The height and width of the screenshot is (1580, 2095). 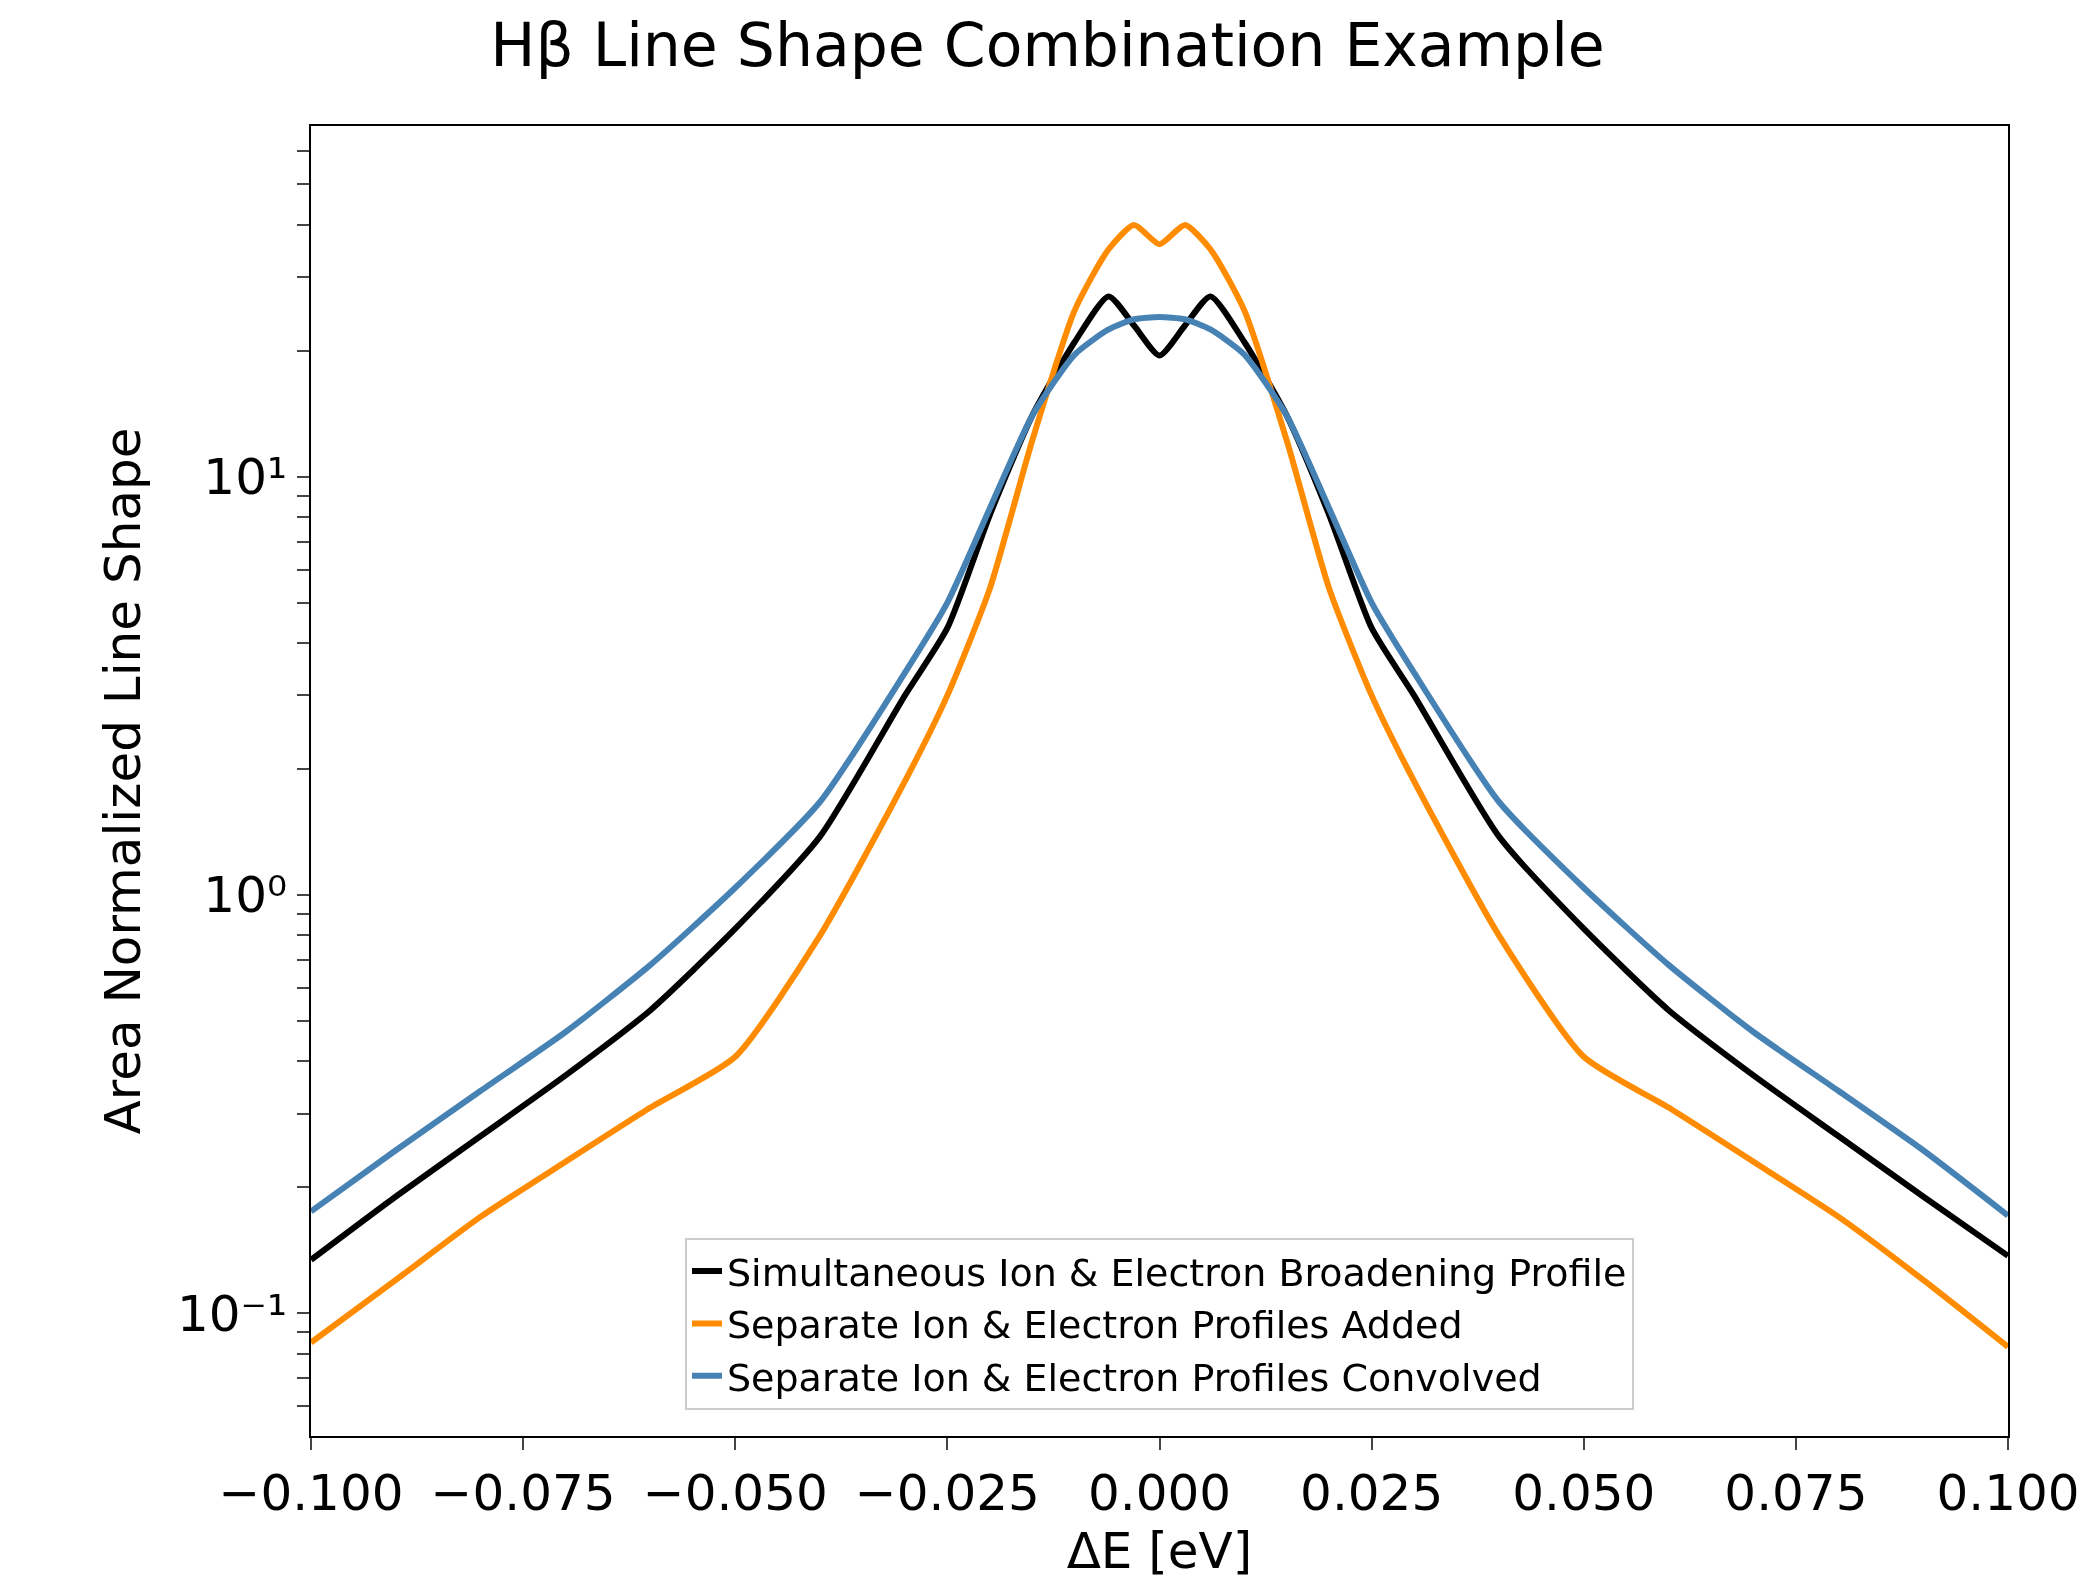 I want to click on x-tick-label: −0.050, so click(x=735, y=1493).